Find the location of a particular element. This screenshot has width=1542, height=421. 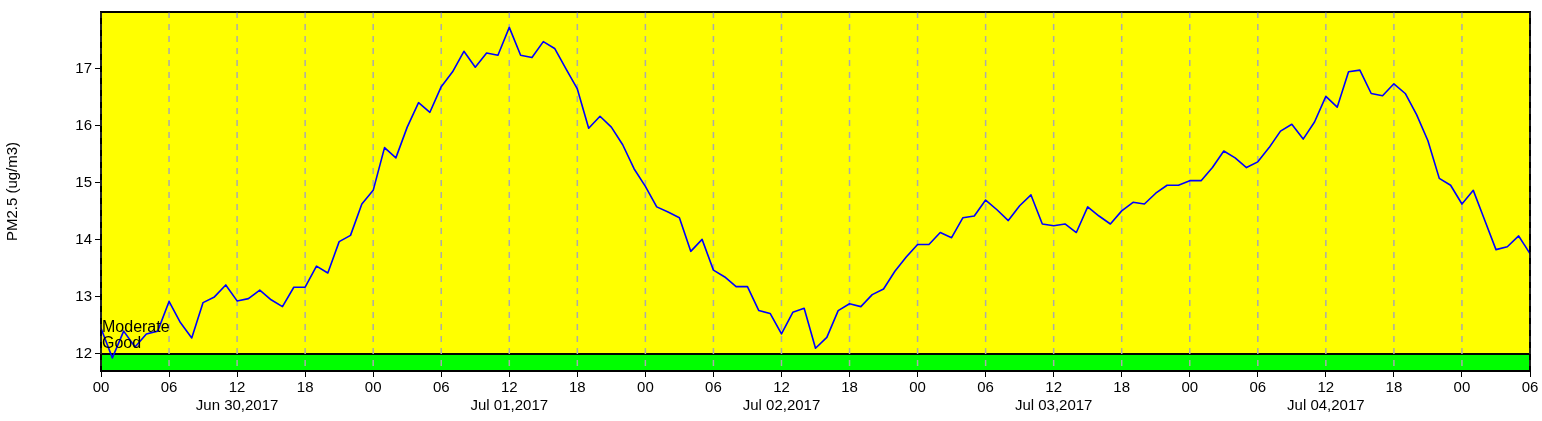

y-tick-label: 13 is located at coordinates (83, 296).